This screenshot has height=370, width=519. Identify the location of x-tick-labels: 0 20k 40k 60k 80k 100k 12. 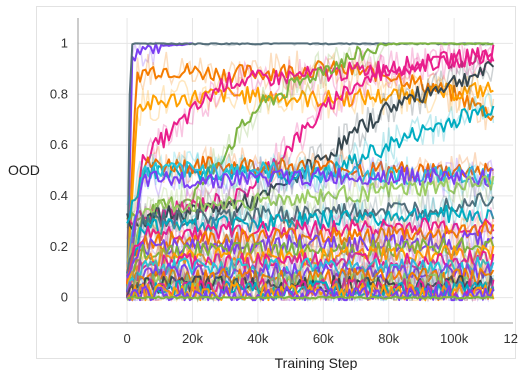
(320, 338).